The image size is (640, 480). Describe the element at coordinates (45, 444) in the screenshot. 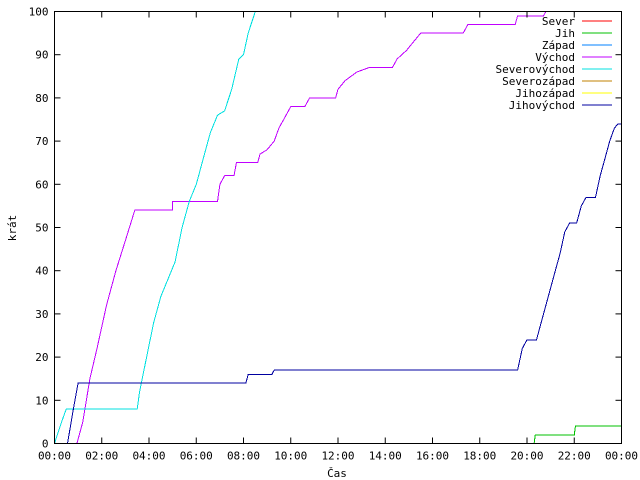

I see `y-tick-label: 0` at that location.